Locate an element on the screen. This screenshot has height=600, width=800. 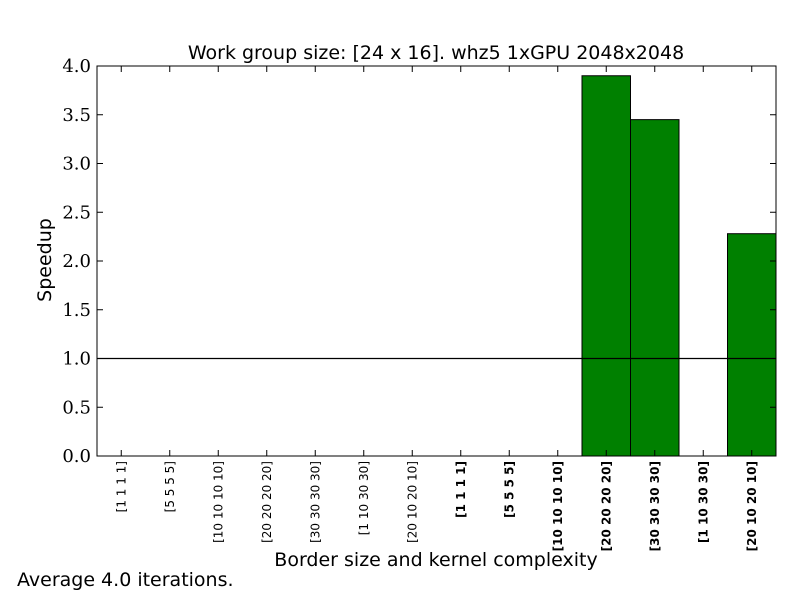
y-tick-label: 0.0 is located at coordinates (76, 456).